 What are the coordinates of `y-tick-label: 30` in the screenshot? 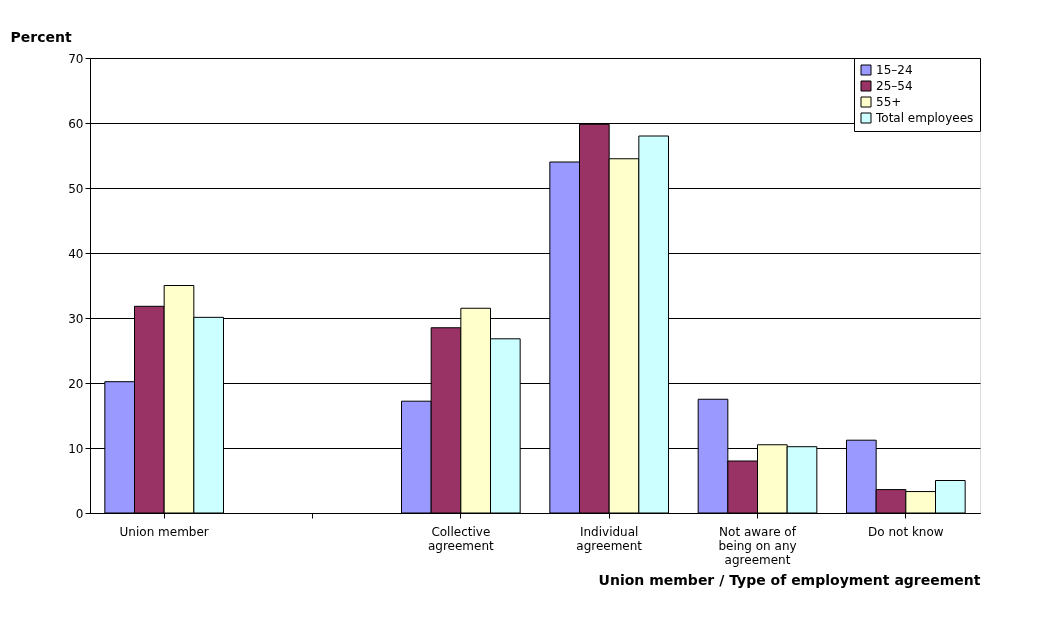 It's located at (76, 318).